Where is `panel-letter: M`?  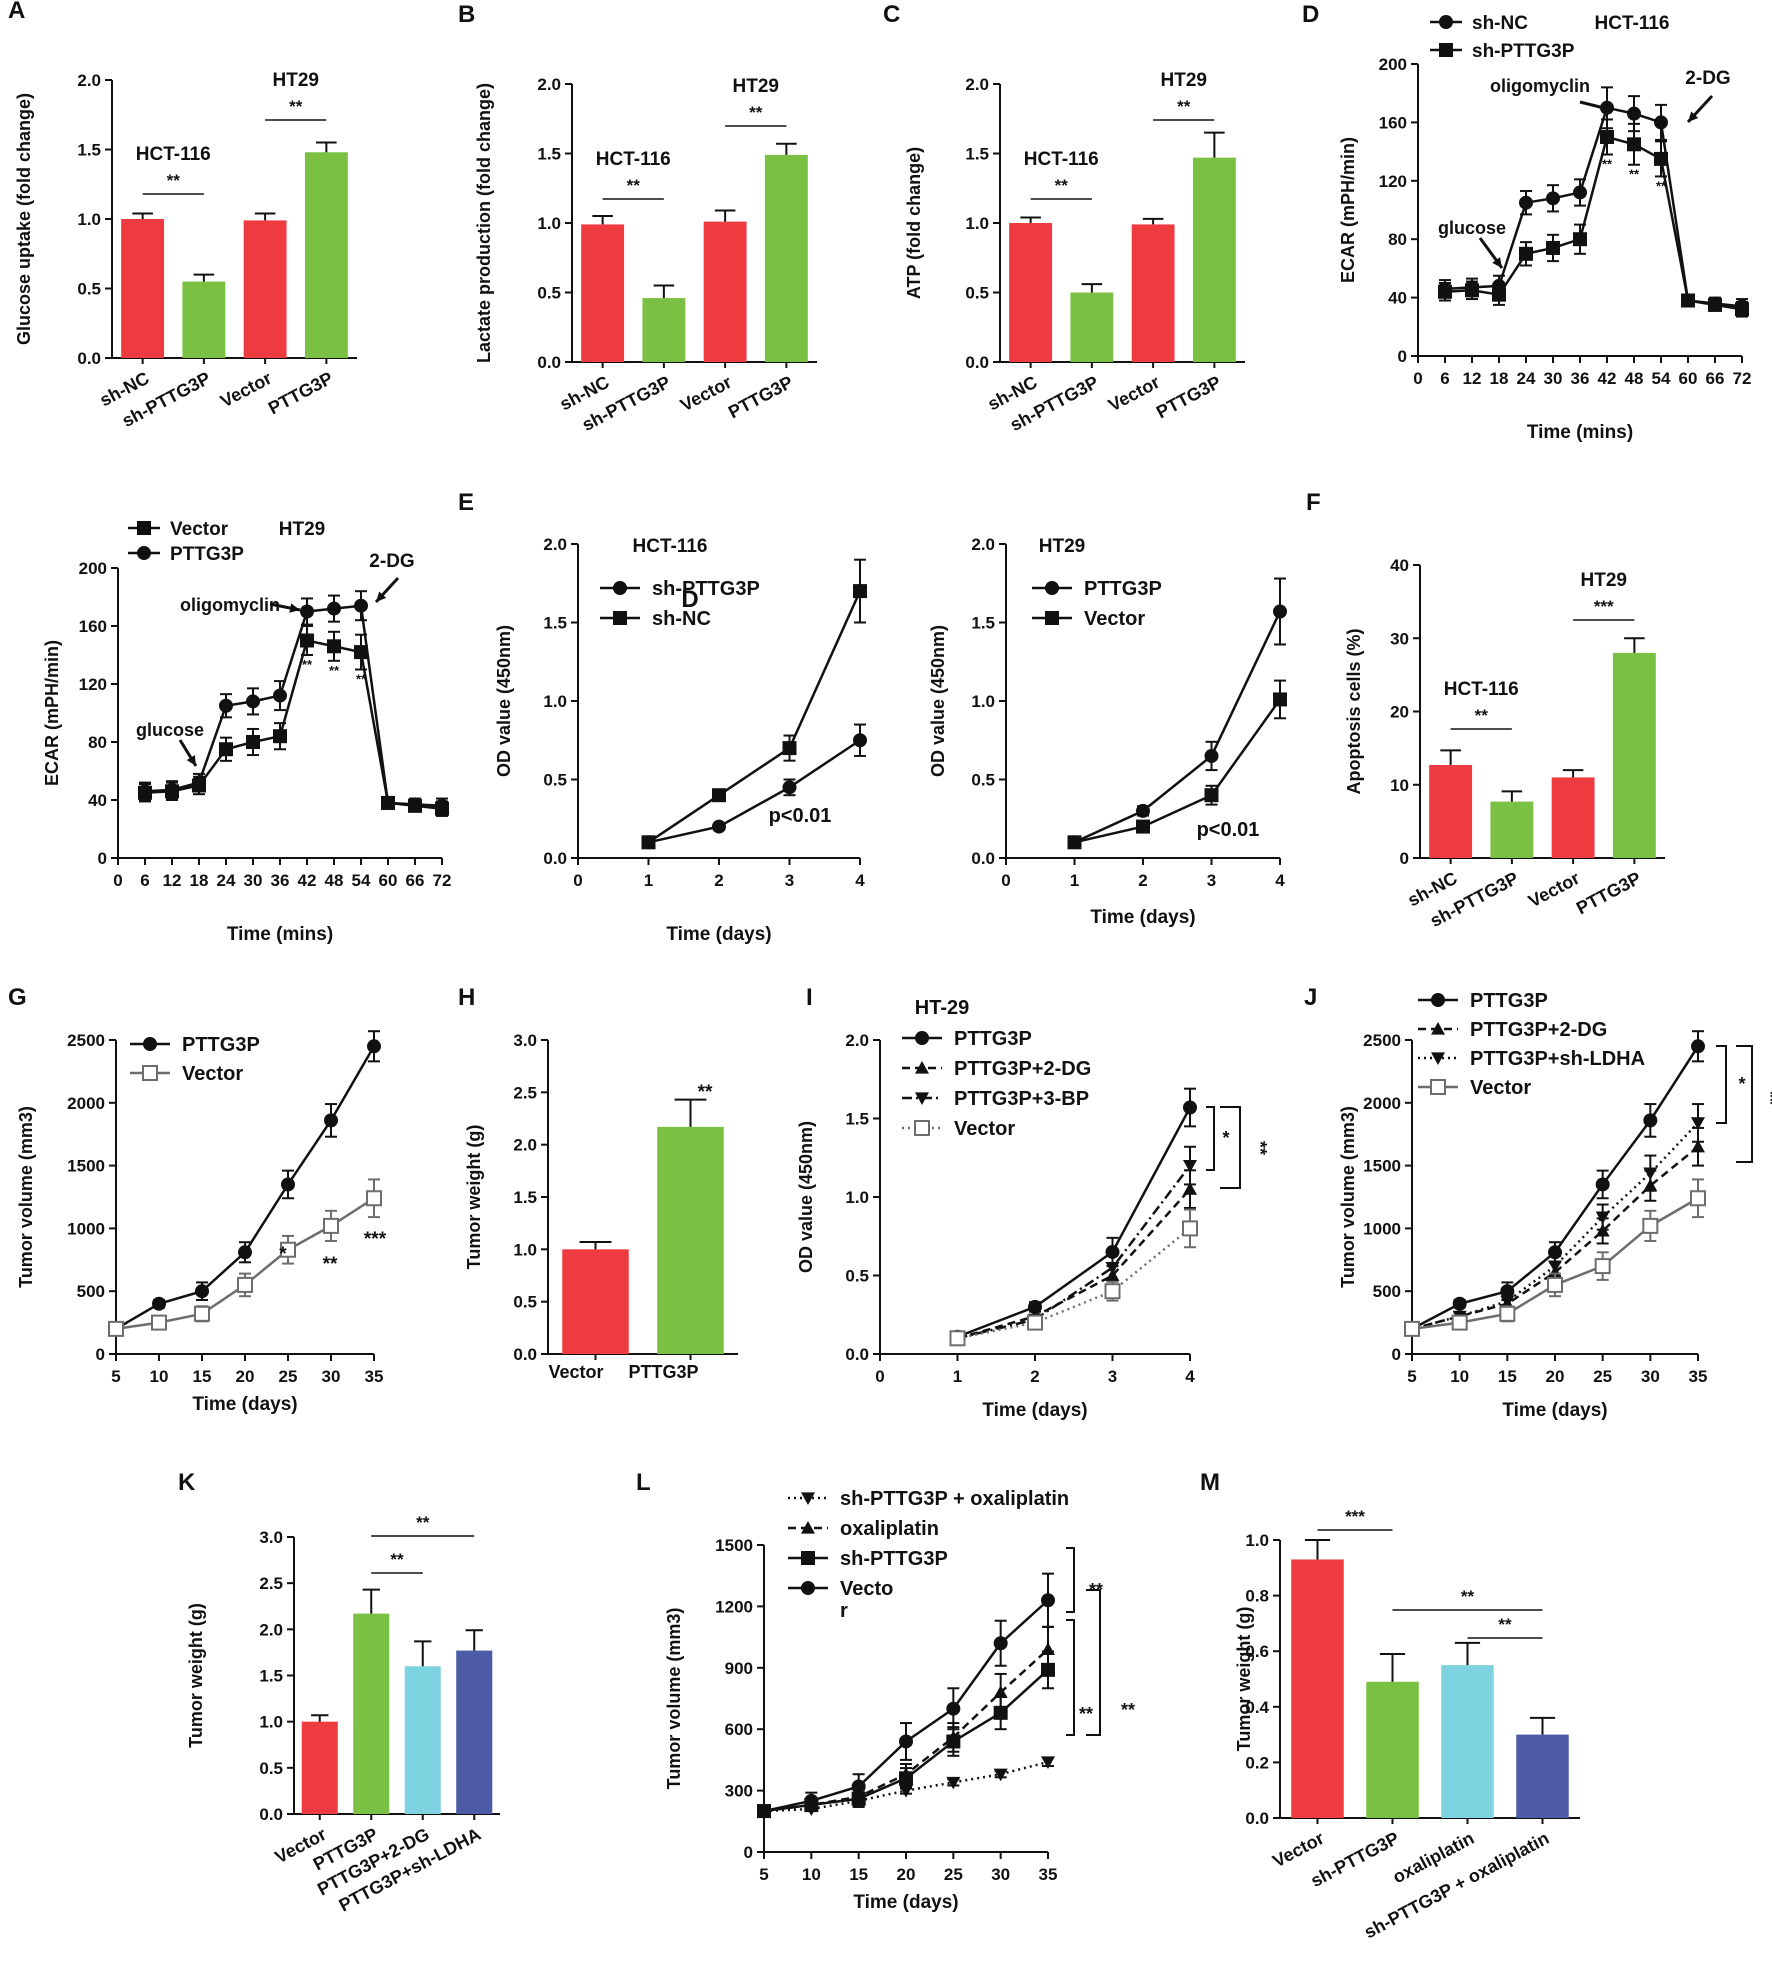
panel-letter: M is located at coordinates (1210, 1482).